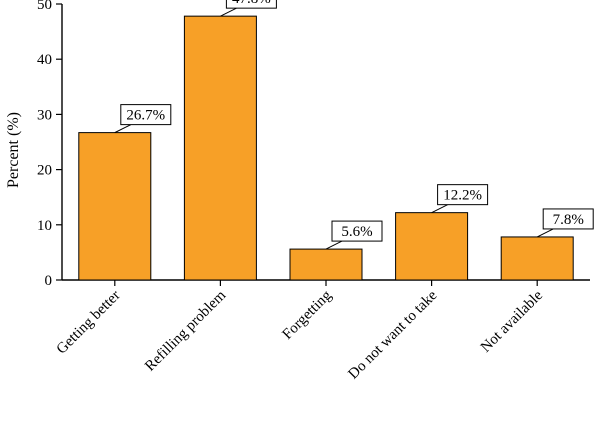 This screenshot has width=600, height=422. I want to click on data-label: 5.6%, so click(356, 232).